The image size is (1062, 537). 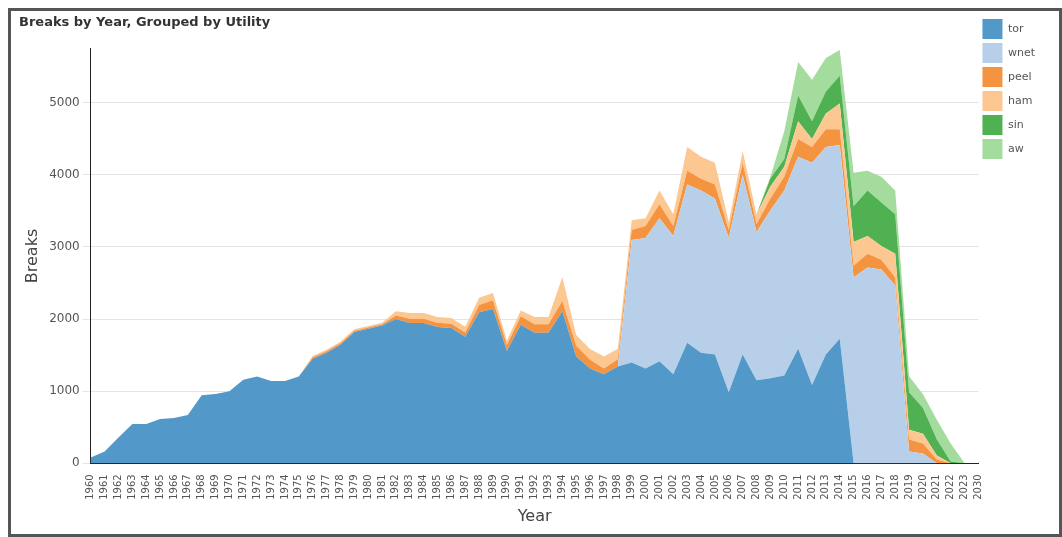 What do you see at coordinates (242, 487) in the screenshot?
I see `x-tick-label: 1971` at bounding box center [242, 487].